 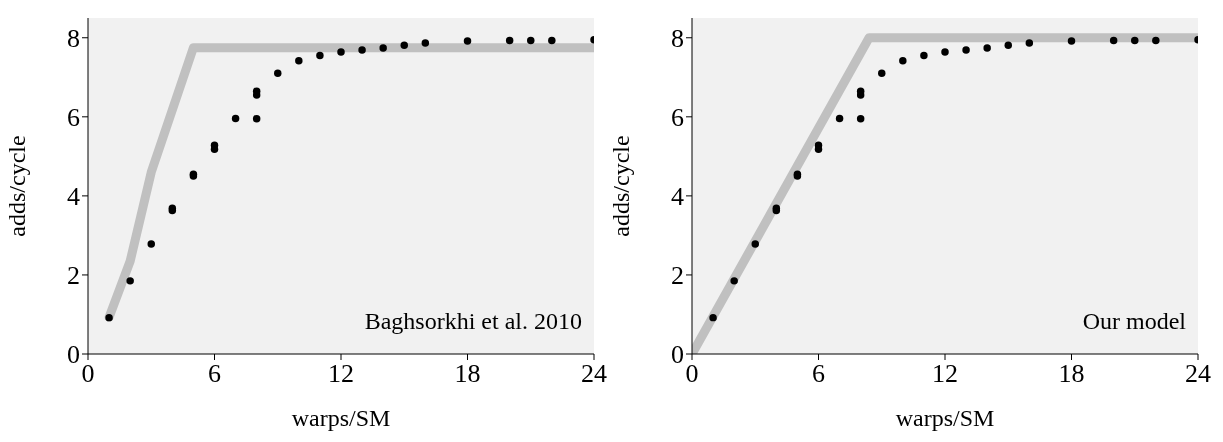 What do you see at coordinates (473, 321) in the screenshot?
I see `annotation: Baghsorkhi et al. 2010` at bounding box center [473, 321].